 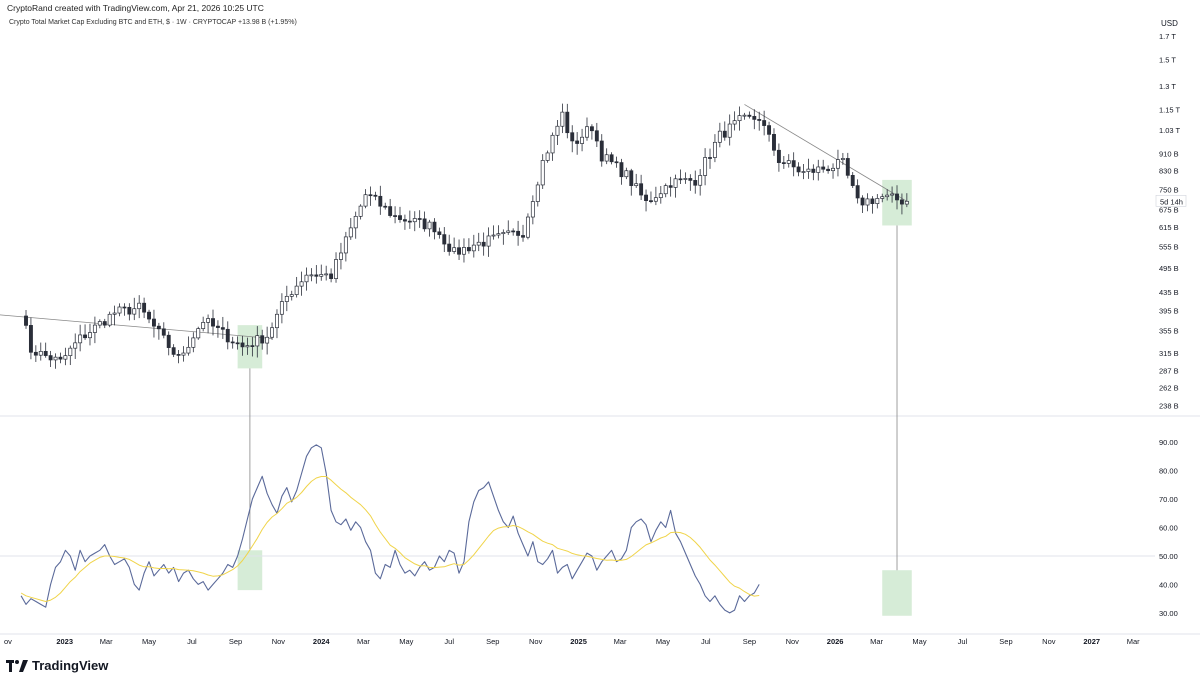 I want to click on time-tick-label: 2024, so click(x=322, y=641).